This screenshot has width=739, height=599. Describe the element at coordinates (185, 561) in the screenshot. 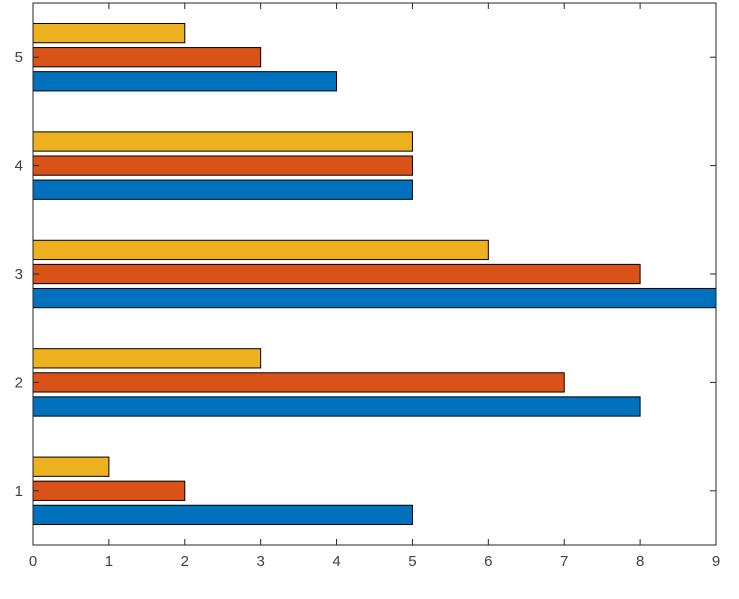

I see `x-tick-label: 2` at that location.